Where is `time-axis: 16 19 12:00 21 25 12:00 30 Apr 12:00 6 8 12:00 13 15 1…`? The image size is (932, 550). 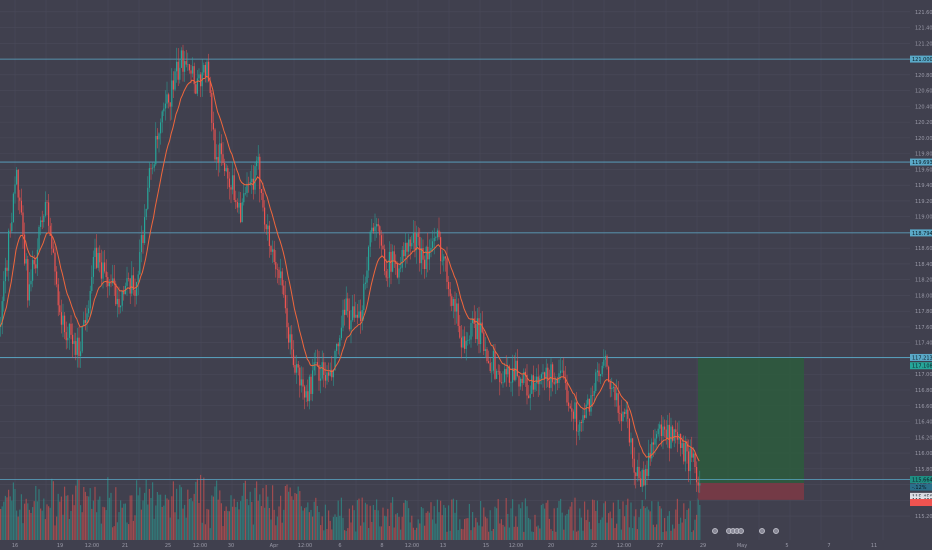
time-axis: 16 19 12:00 21 25 12:00 30 Apr 12:00 6 8 12:00 13 15 1… is located at coordinates (466, 545).